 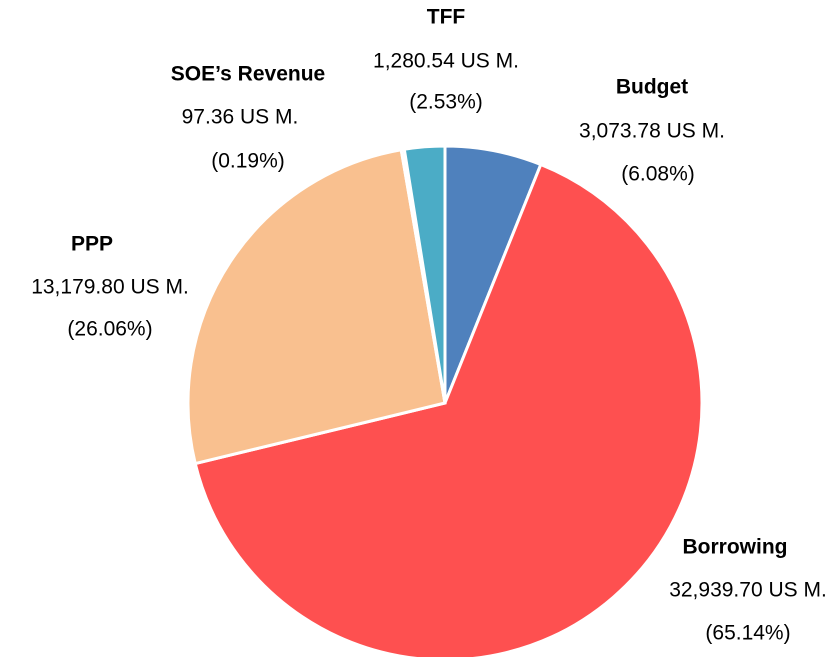 I want to click on slice-name: Budget, so click(x=652, y=87).